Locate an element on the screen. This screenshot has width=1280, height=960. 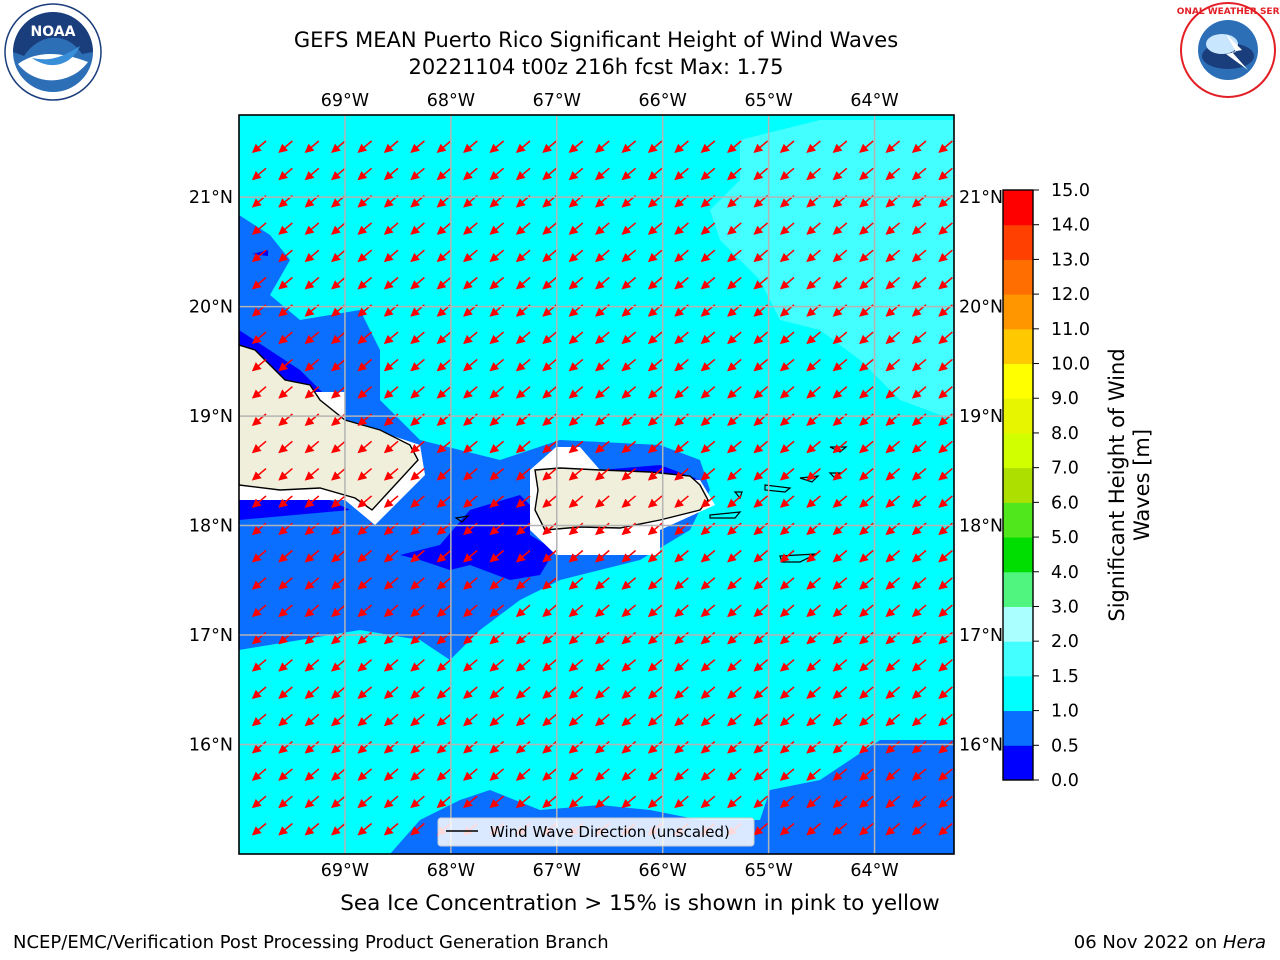
colorbar-frame is located at coordinates (1018, 485).